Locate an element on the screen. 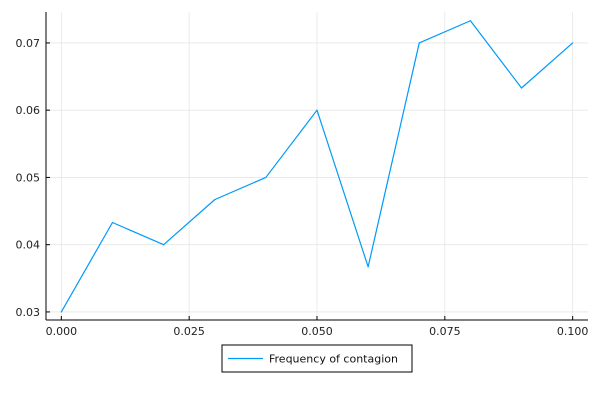  y-tick-label: 0.03 is located at coordinates (28, 312).